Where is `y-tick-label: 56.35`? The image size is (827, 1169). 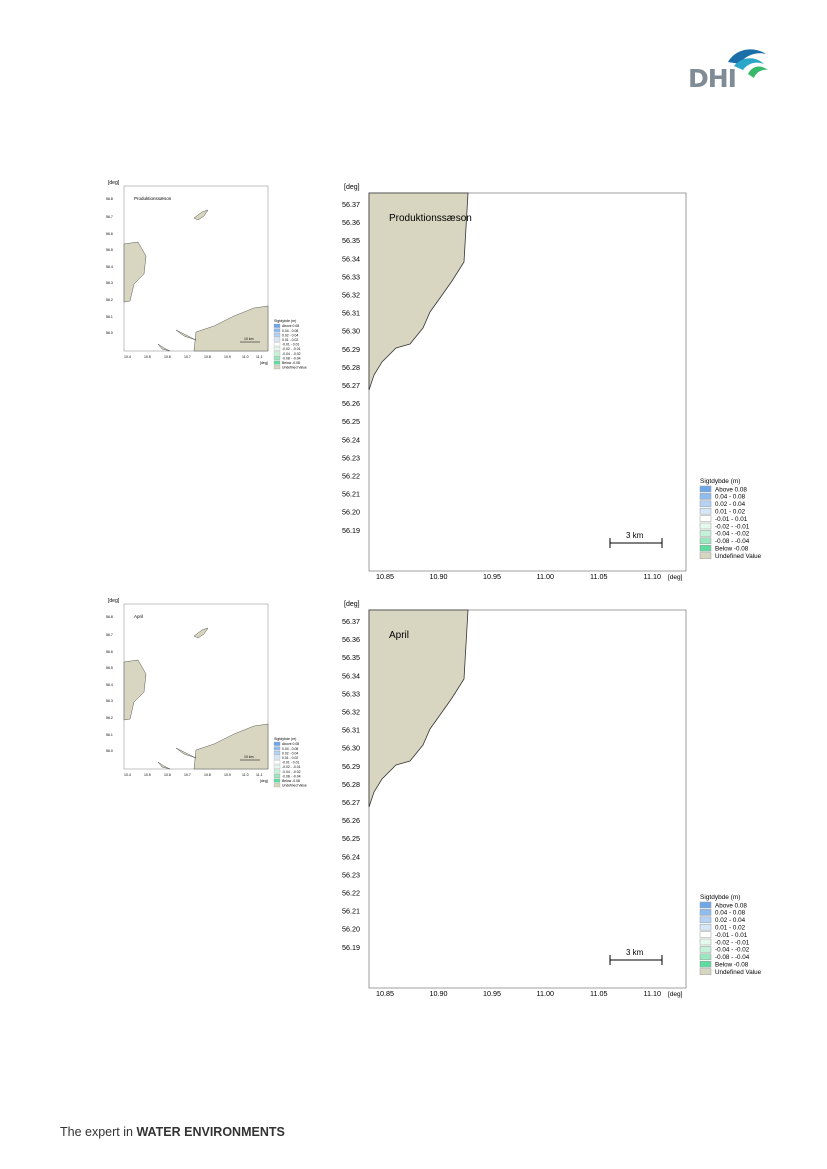 y-tick-label: 56.35 is located at coordinates (351, 657).